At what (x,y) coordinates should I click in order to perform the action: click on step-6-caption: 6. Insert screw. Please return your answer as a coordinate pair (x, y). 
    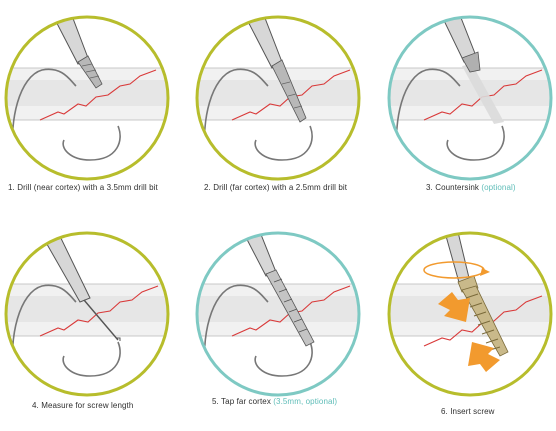
    Looking at the image, I should click on (468, 411).